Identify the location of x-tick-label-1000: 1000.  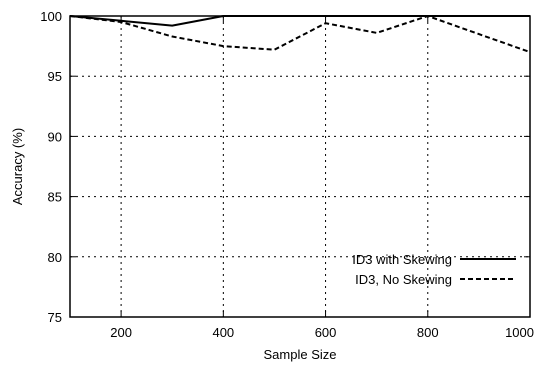
(519, 332).